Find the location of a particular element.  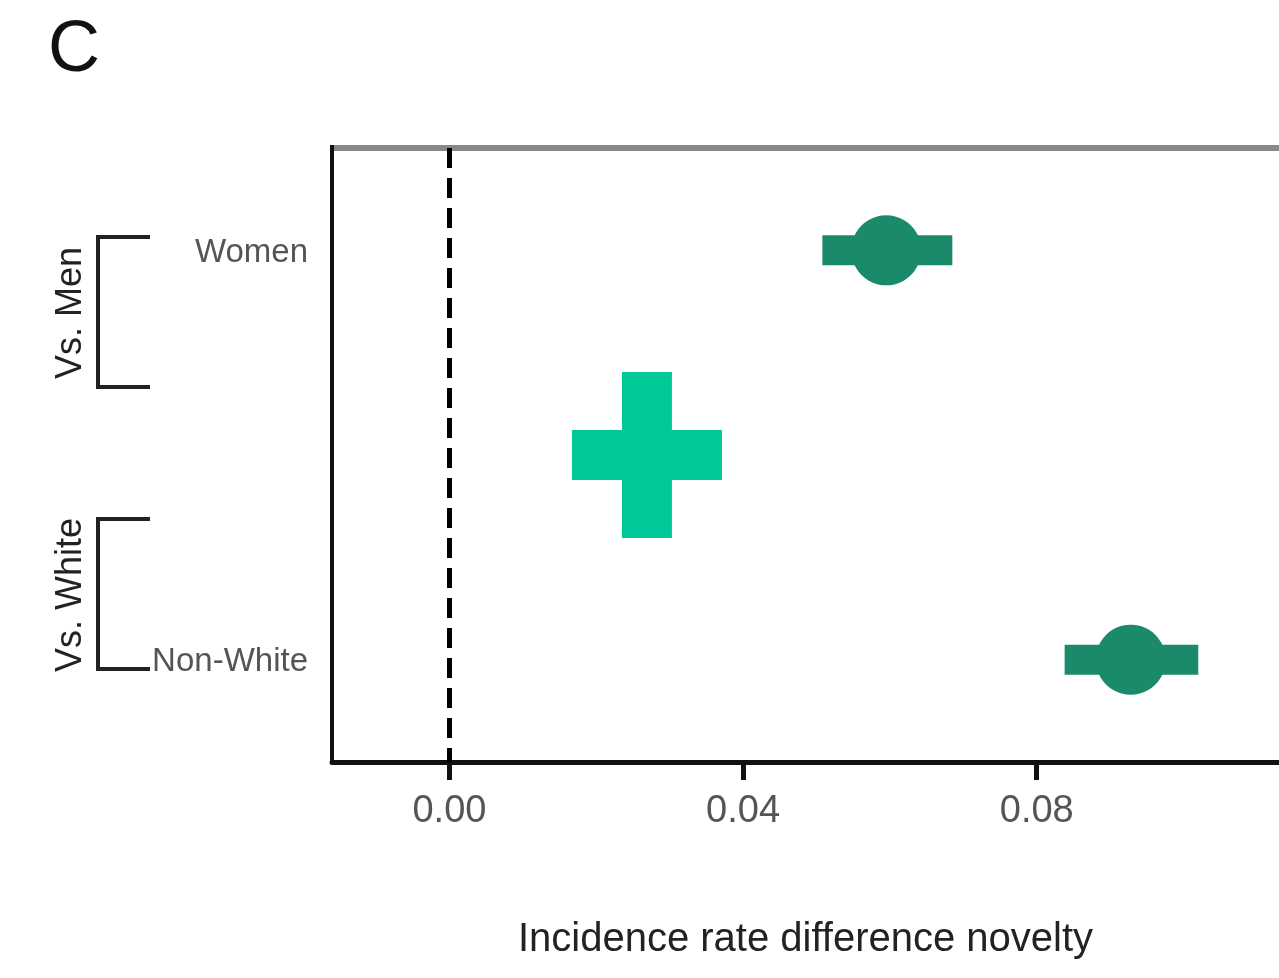

y-tick-label: Women is located at coordinates (251, 250).